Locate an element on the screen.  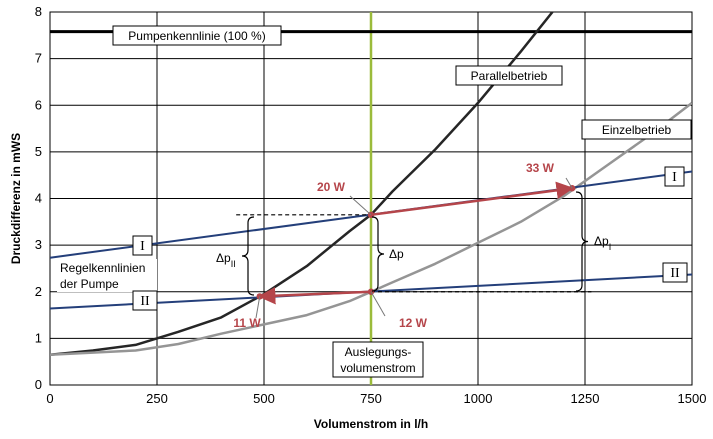
brace-delta-p-I is located at coordinates (582, 241).